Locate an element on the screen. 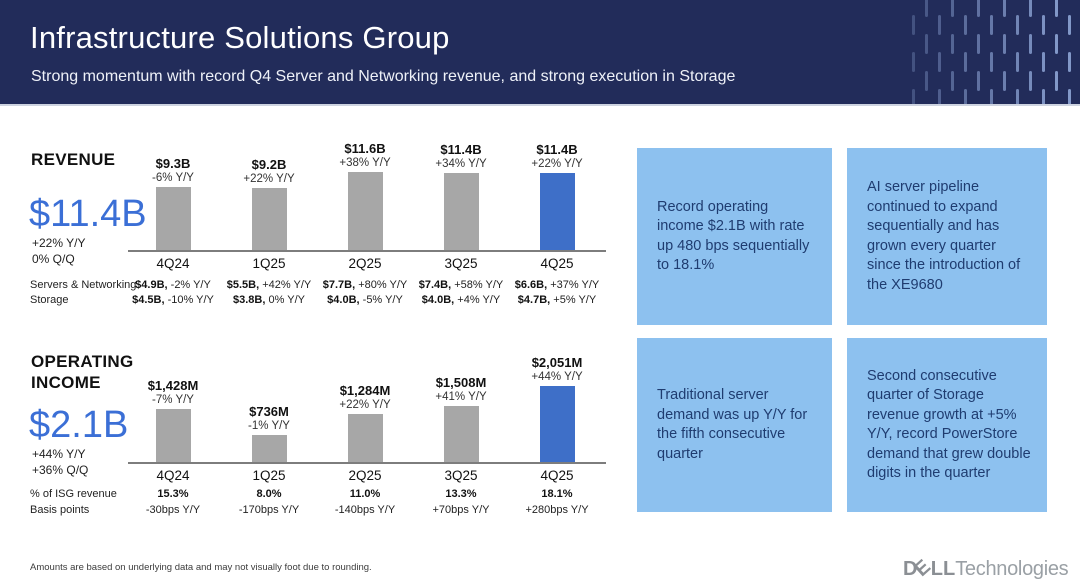  operating-income-quarter-axis: 4Q24 1Q25 2Q25 3Q25 4Q25 is located at coordinates (322, 476).